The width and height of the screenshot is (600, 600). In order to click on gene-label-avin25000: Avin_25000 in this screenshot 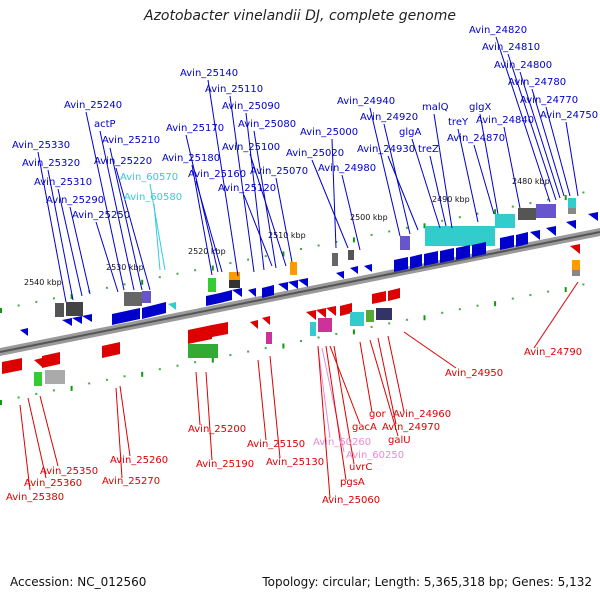, I will do `click(329, 132)`.